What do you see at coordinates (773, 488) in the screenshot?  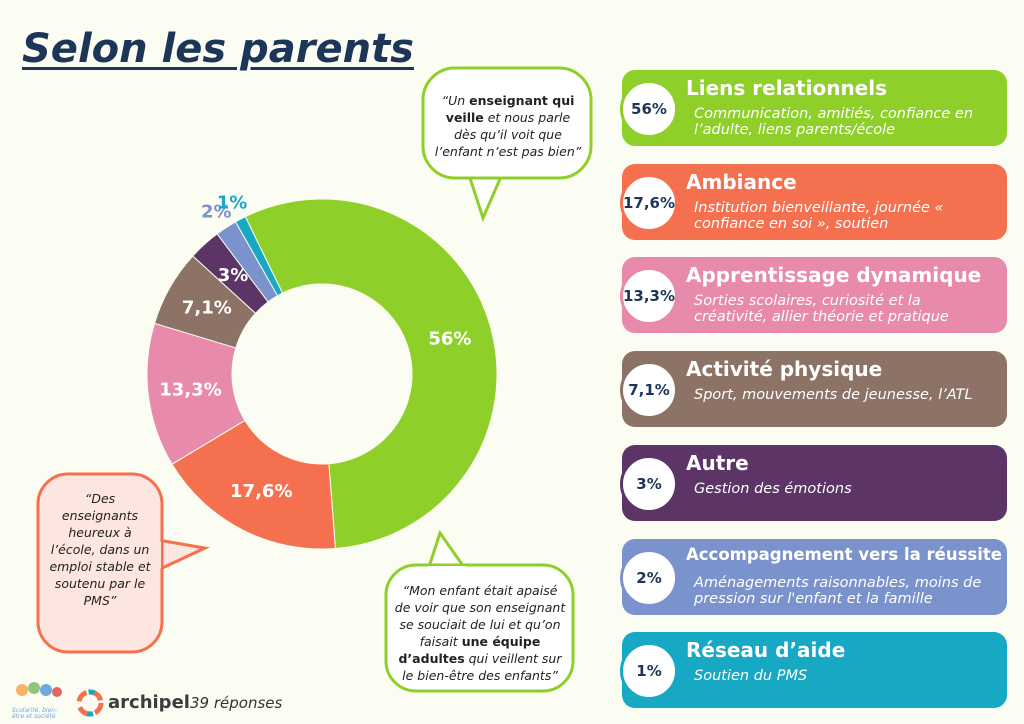 I see `card-desc: Gestion des émotions` at bounding box center [773, 488].